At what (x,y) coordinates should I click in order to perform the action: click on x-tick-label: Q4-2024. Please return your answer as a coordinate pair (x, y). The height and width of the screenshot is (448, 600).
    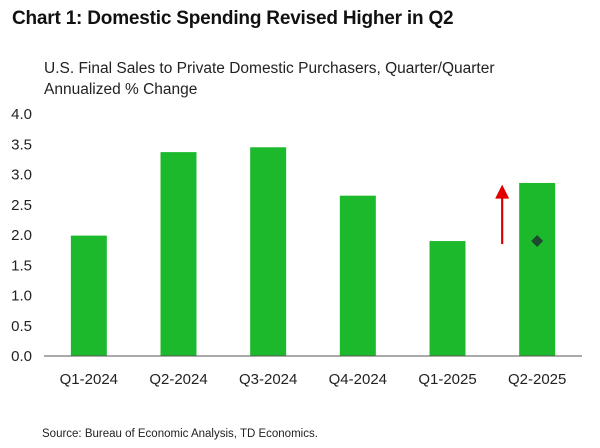
    Looking at the image, I should click on (358, 379).